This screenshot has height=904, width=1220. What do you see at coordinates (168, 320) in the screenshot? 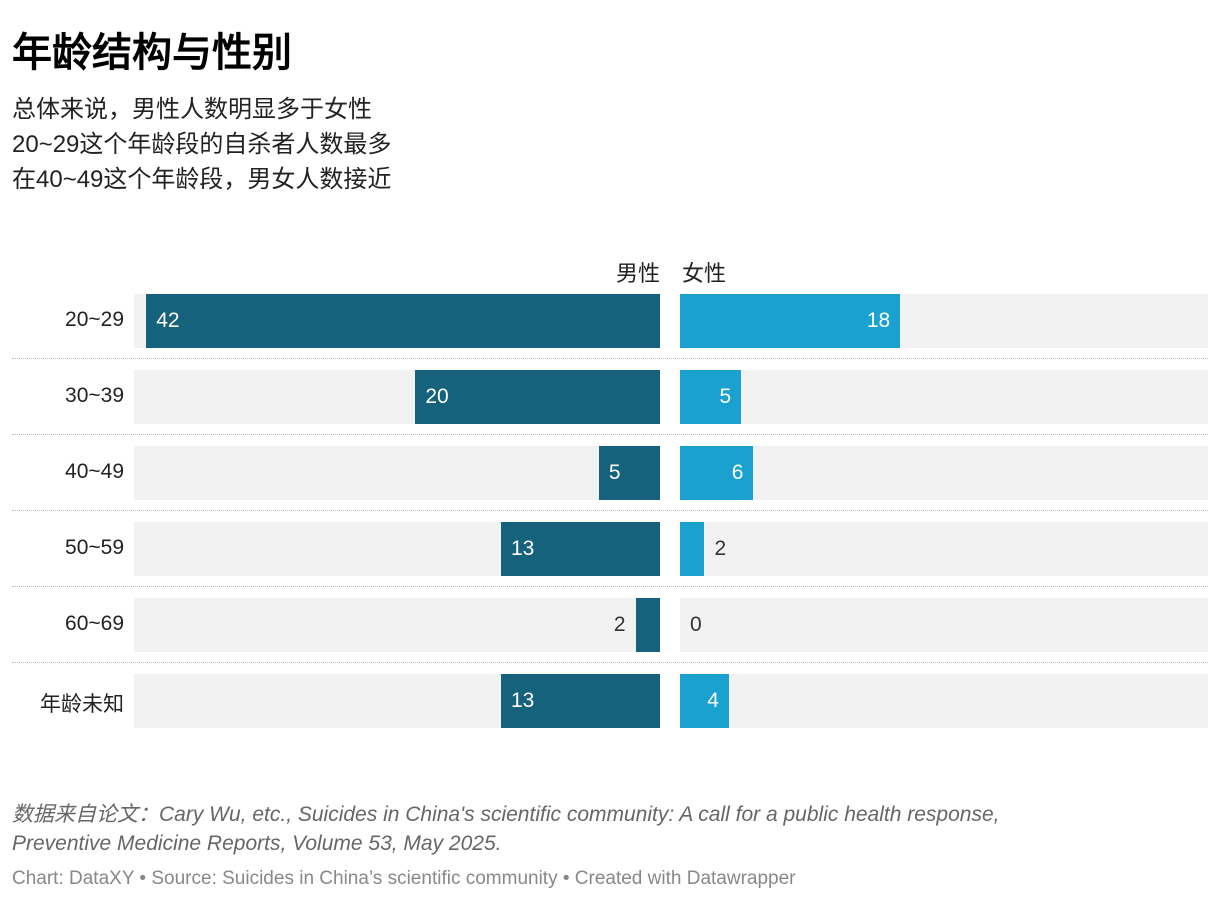
I see `male-value-label: 42` at bounding box center [168, 320].